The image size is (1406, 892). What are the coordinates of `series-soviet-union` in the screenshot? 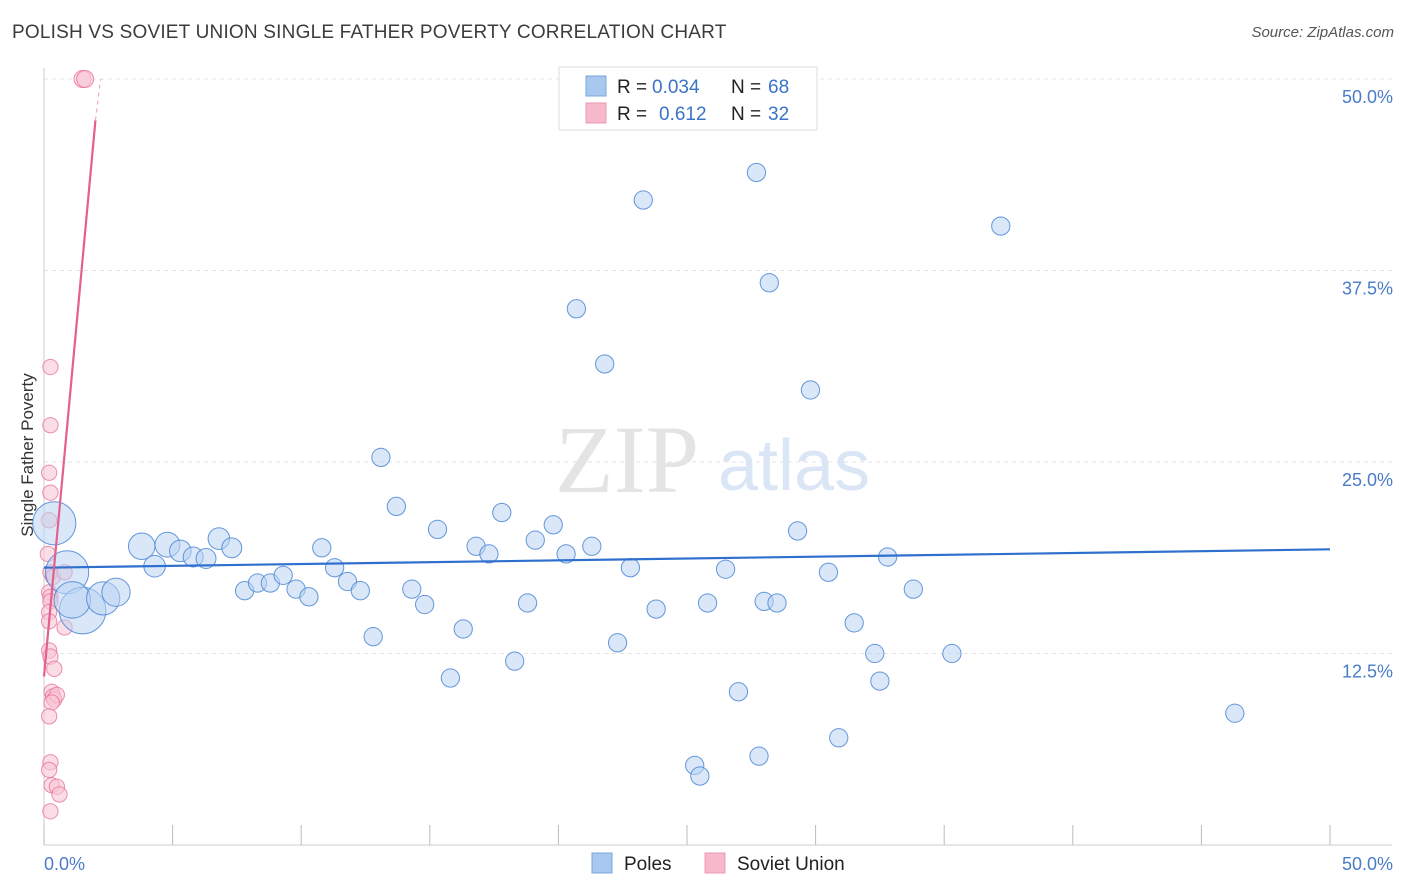 It's located at (67, 445).